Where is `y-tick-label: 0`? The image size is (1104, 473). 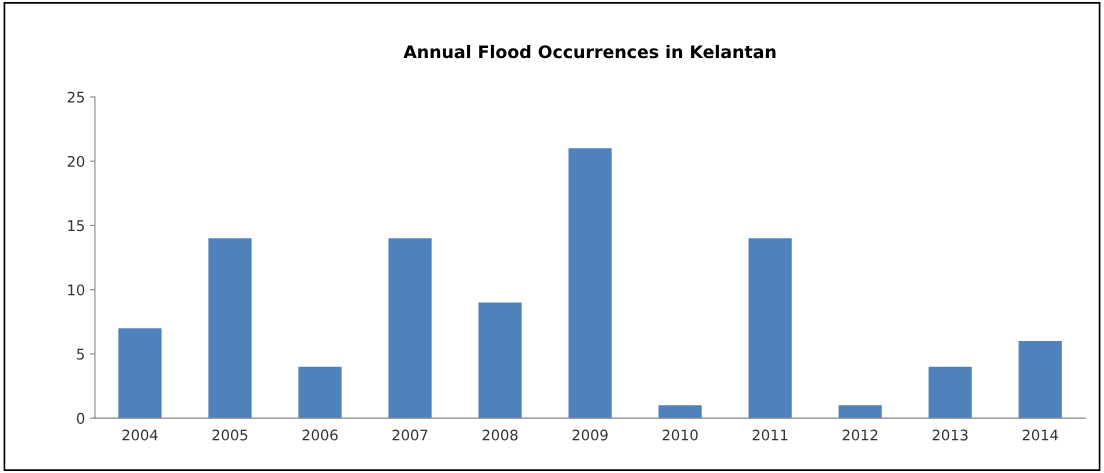 y-tick-label: 0 is located at coordinates (80, 418).